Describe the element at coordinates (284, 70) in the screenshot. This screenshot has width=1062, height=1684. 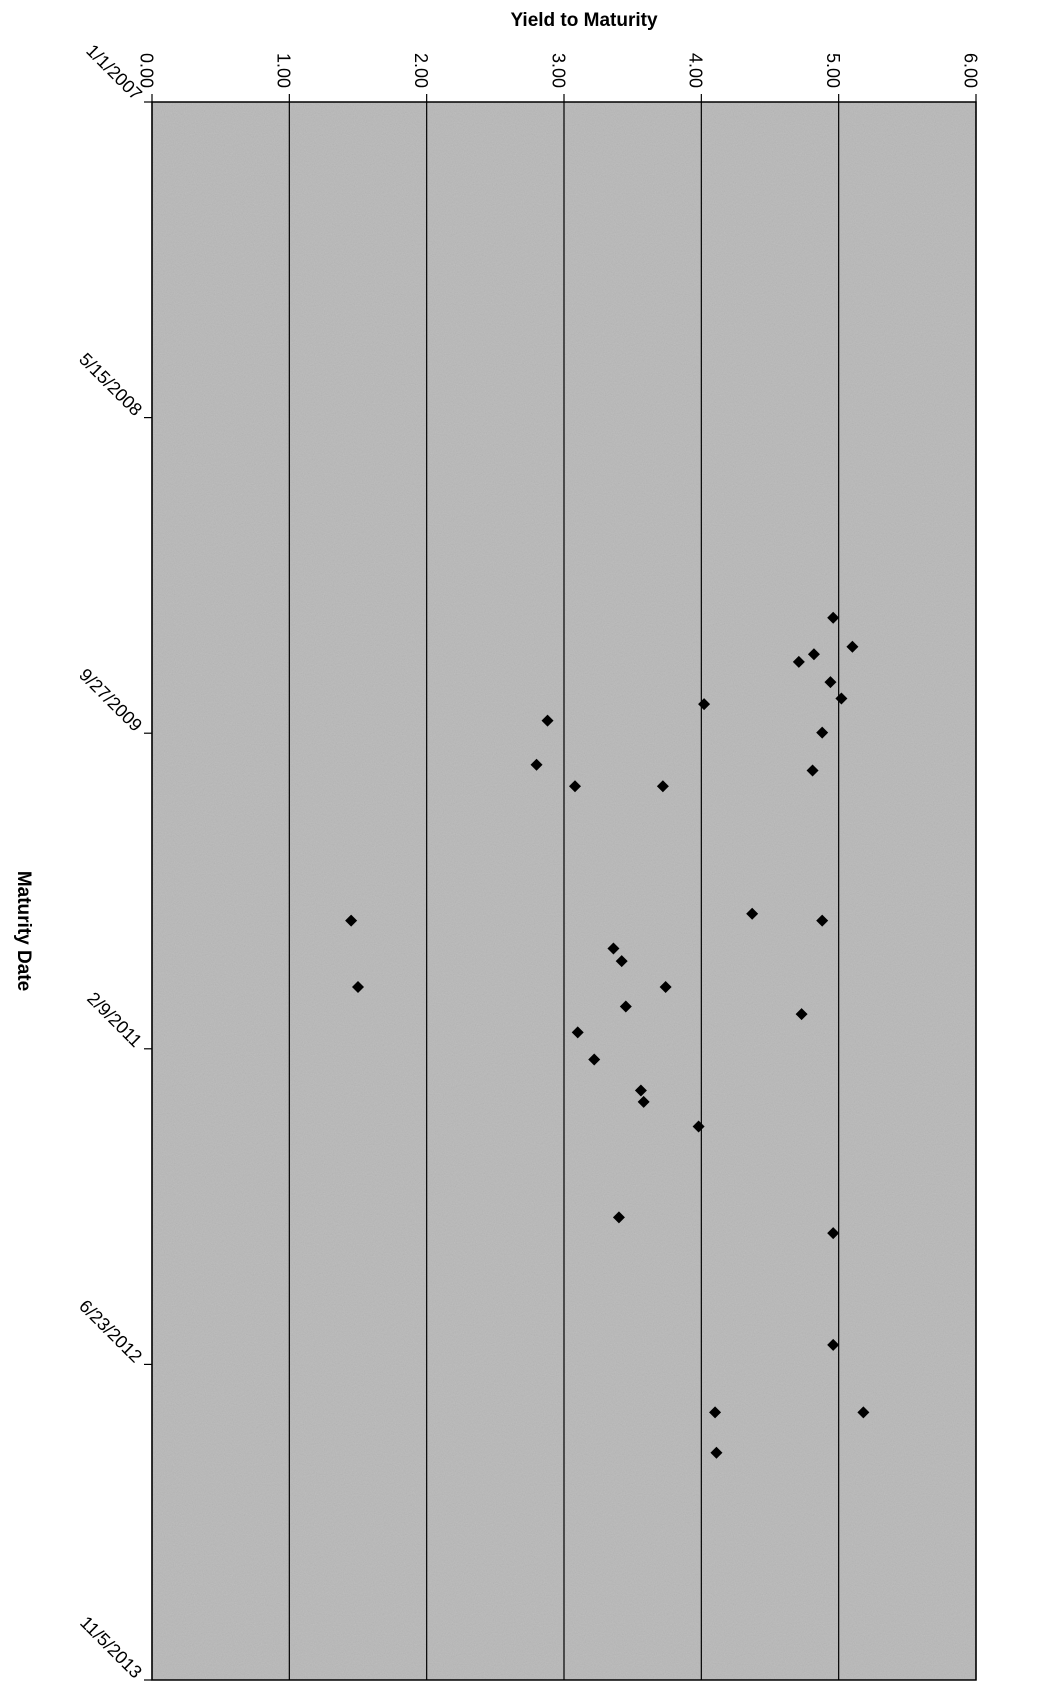
I see `yield-tick-label: 1.00` at that location.